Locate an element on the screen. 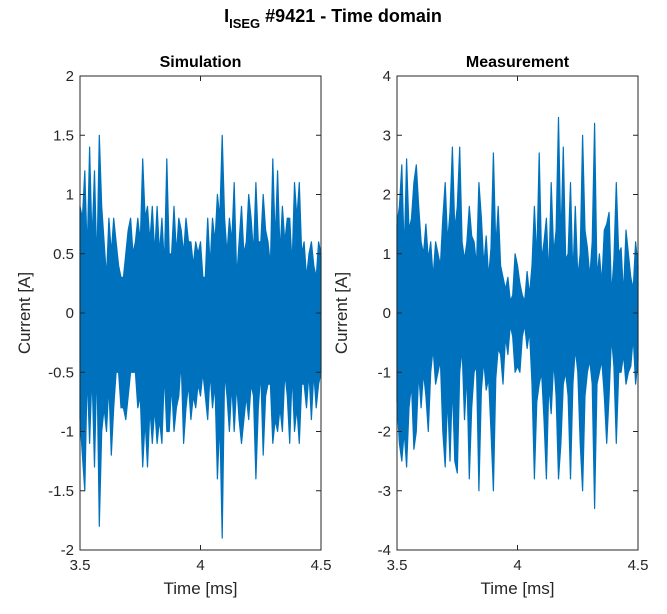  y-tick-label: -3 is located at coordinates (384, 491).